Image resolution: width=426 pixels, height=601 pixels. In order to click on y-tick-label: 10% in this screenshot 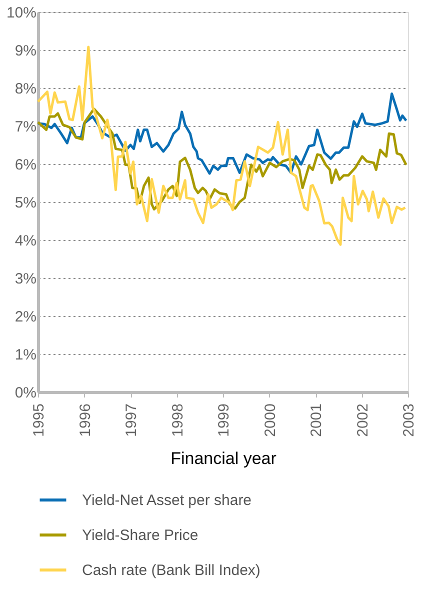, I will do `click(21, 13)`.